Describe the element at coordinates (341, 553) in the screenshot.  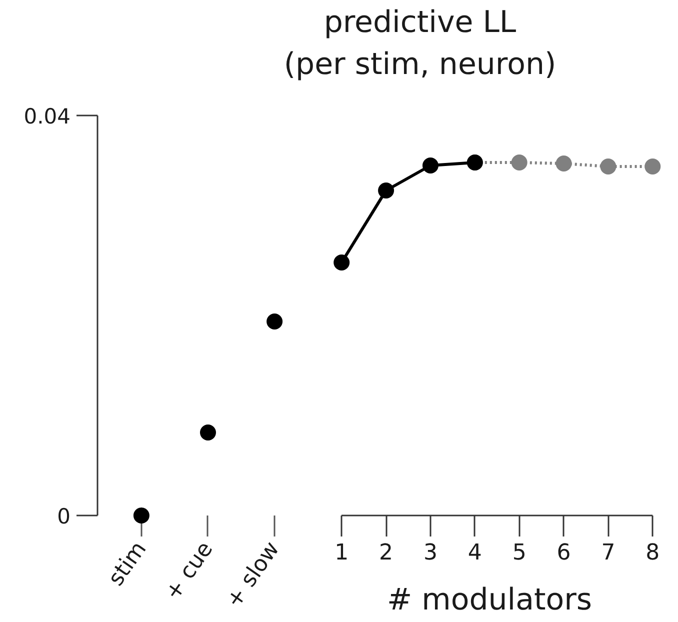
I see `x-tick-label: 1` at that location.